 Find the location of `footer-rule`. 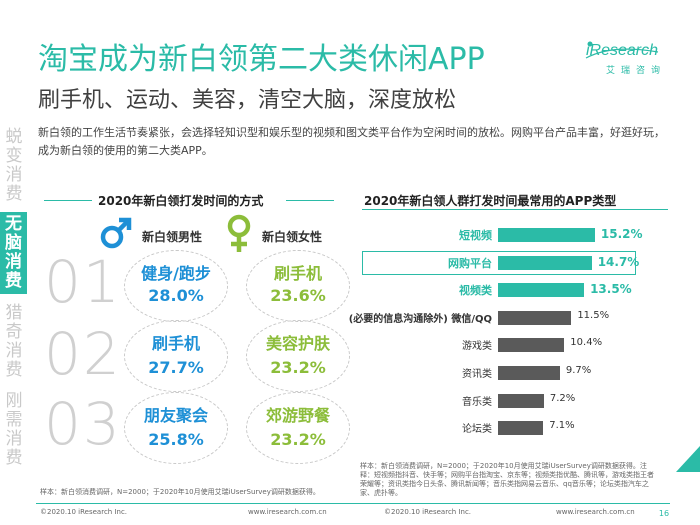

footer-rule is located at coordinates (353, 503).